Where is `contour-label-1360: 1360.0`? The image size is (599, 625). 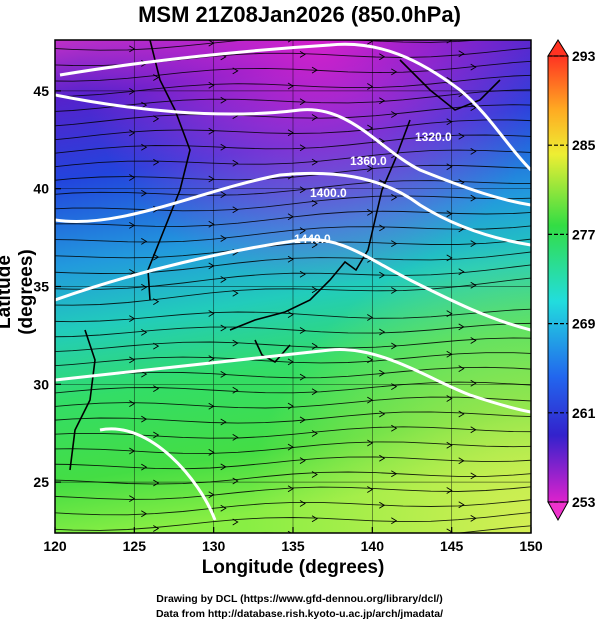 contour-label-1360: 1360.0 is located at coordinates (368, 161).